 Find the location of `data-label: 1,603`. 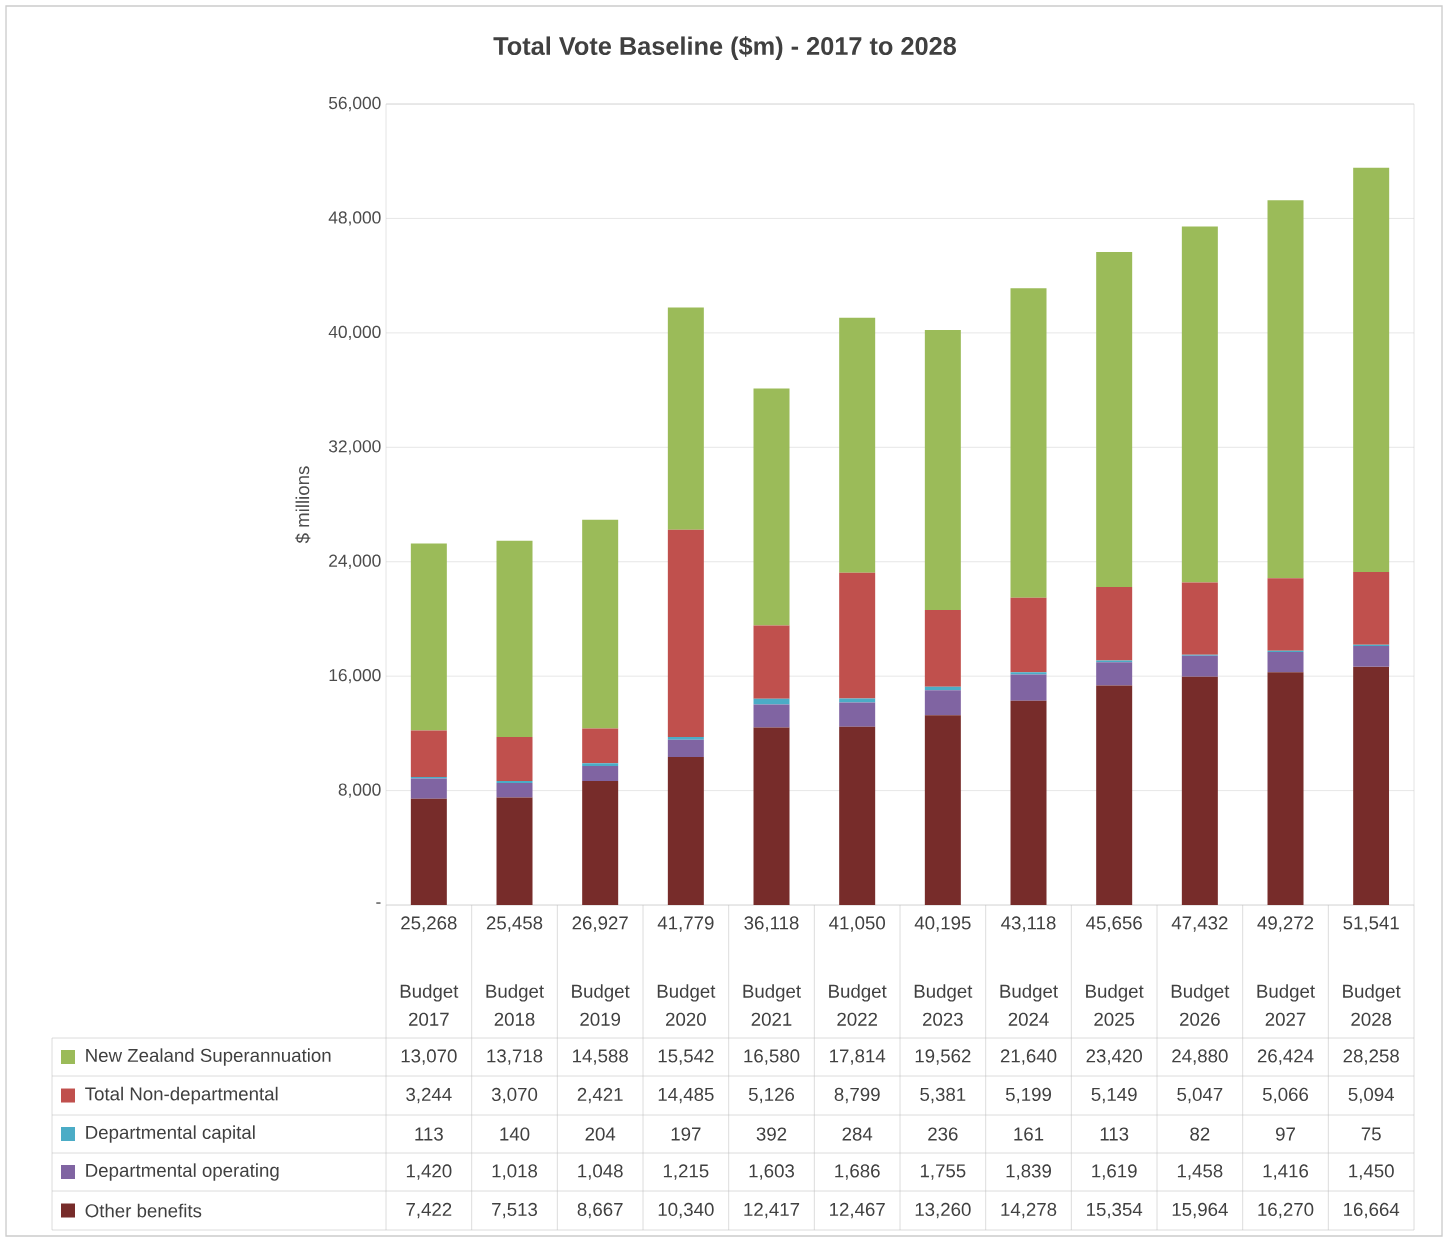

data-label: 1,603 is located at coordinates (772, 1172).